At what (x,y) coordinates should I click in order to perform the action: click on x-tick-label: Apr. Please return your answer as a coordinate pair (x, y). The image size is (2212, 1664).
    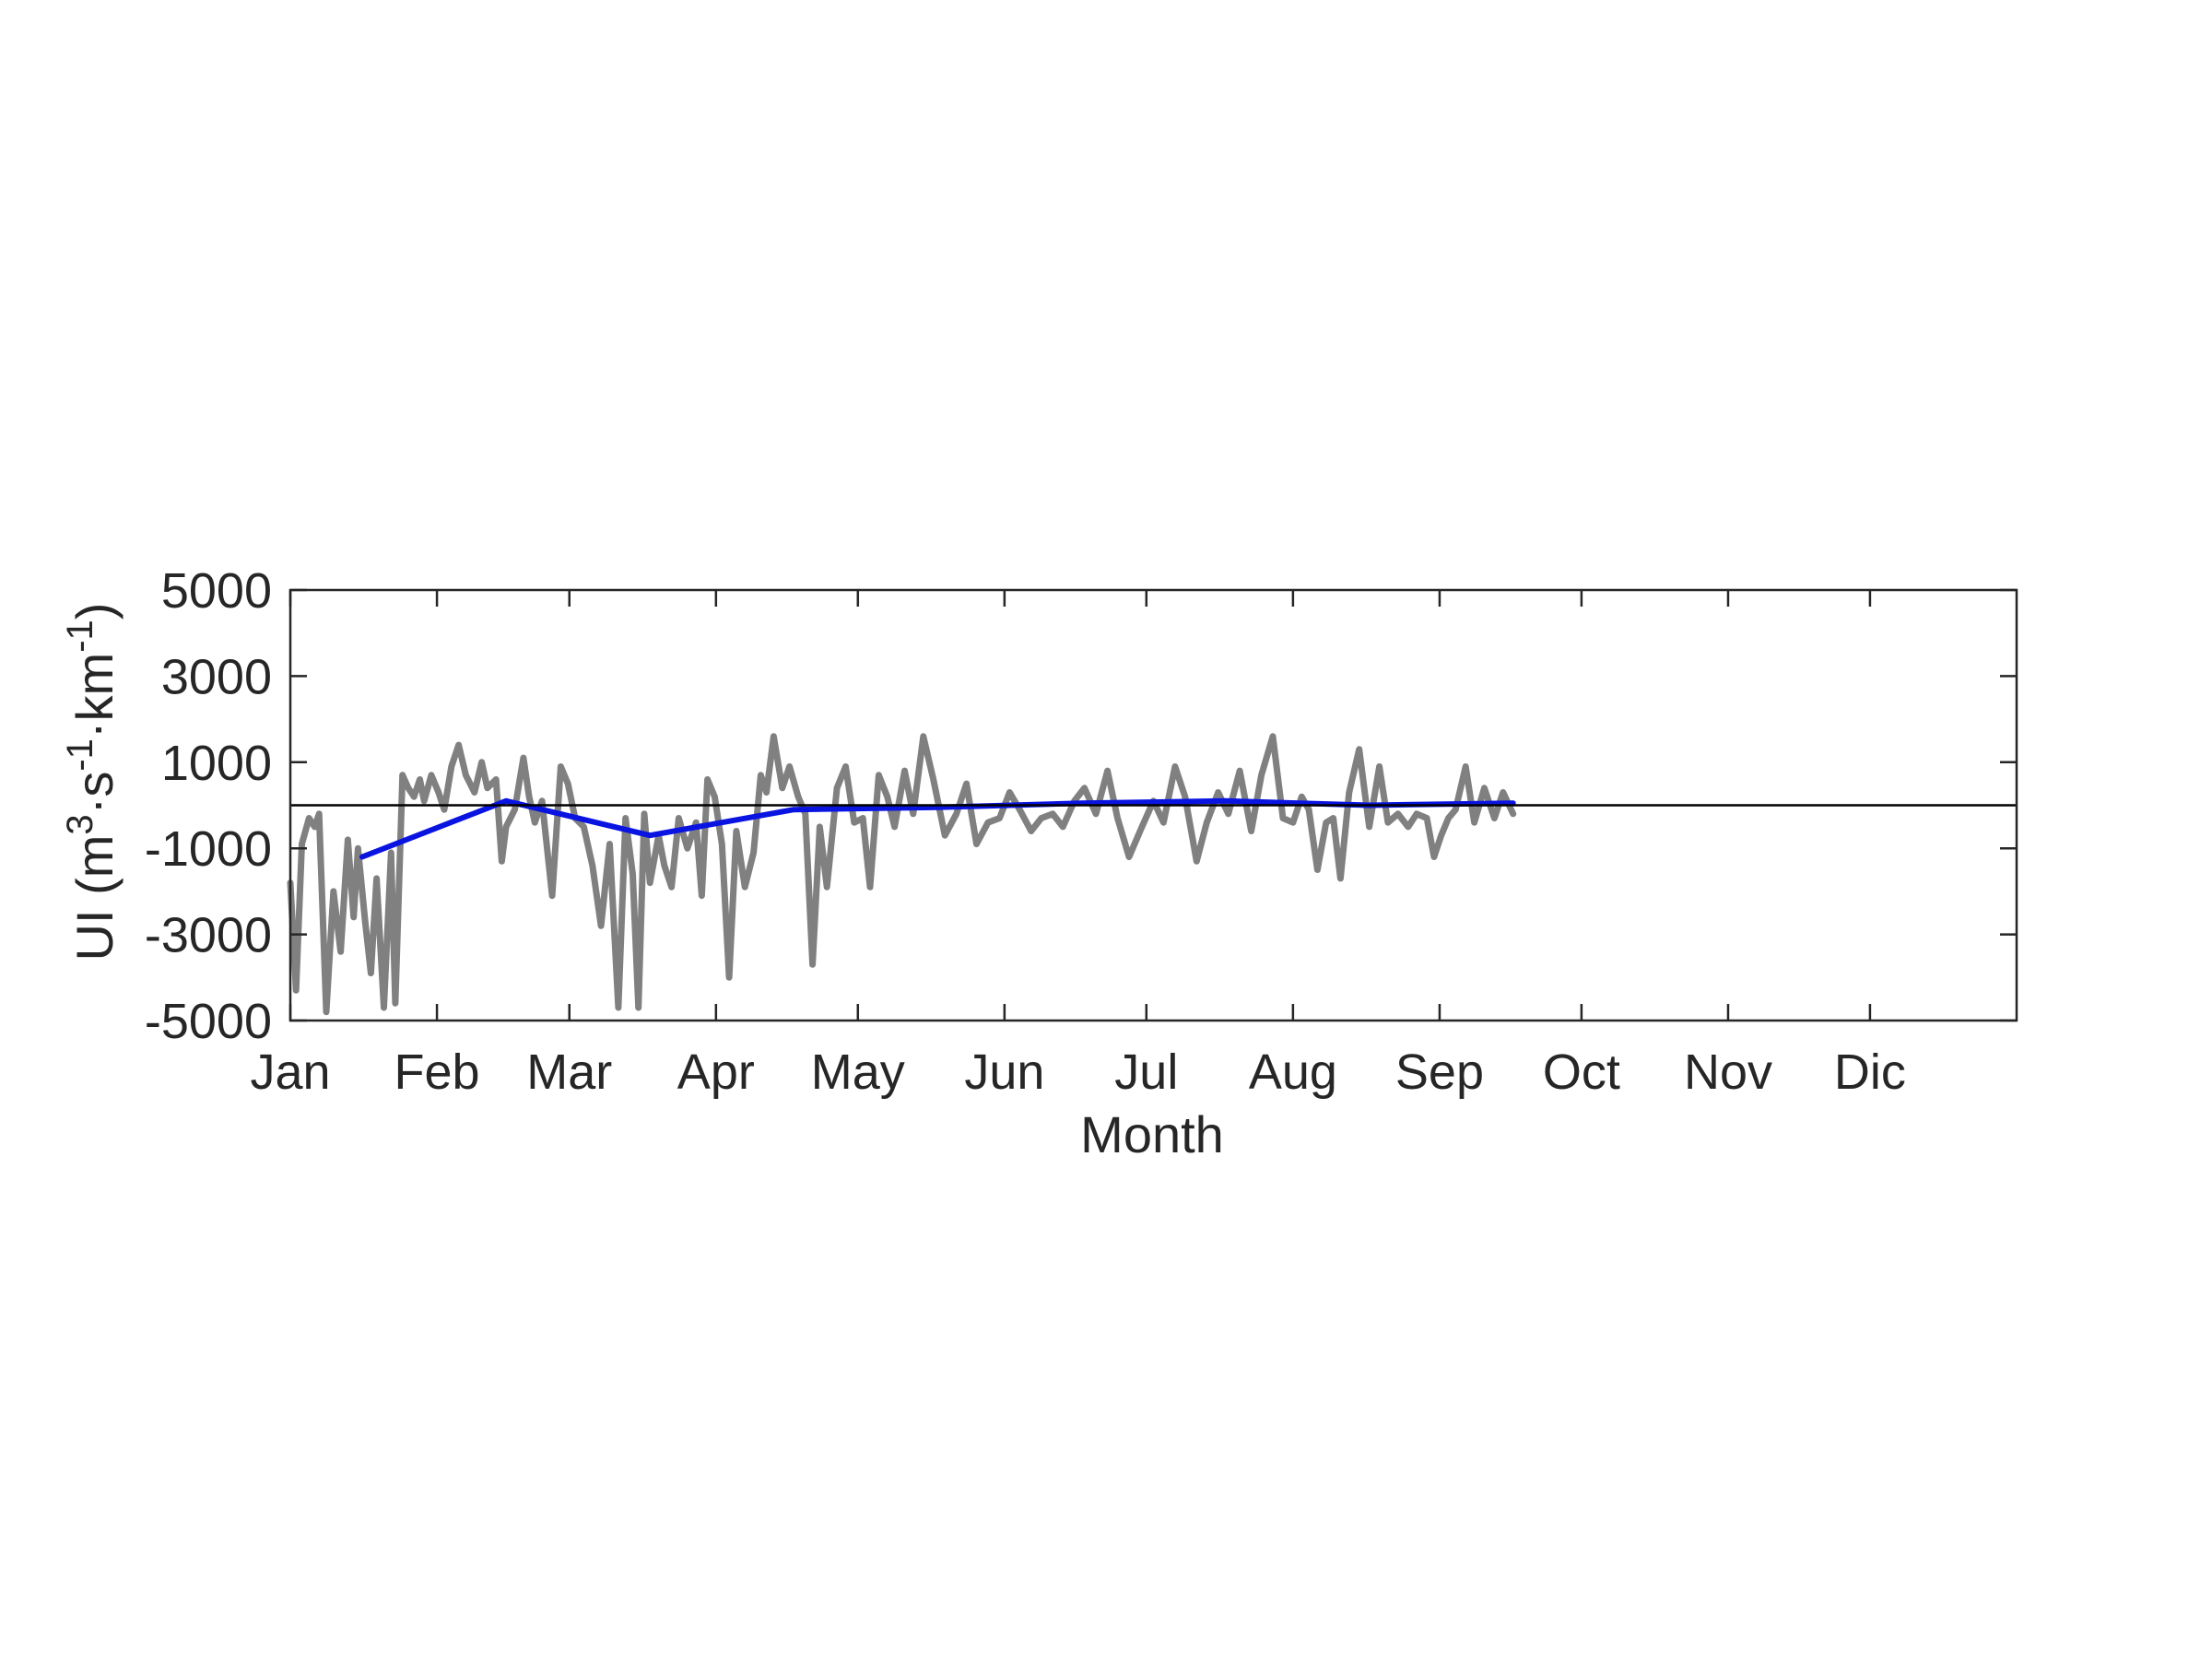
    Looking at the image, I should click on (716, 1072).